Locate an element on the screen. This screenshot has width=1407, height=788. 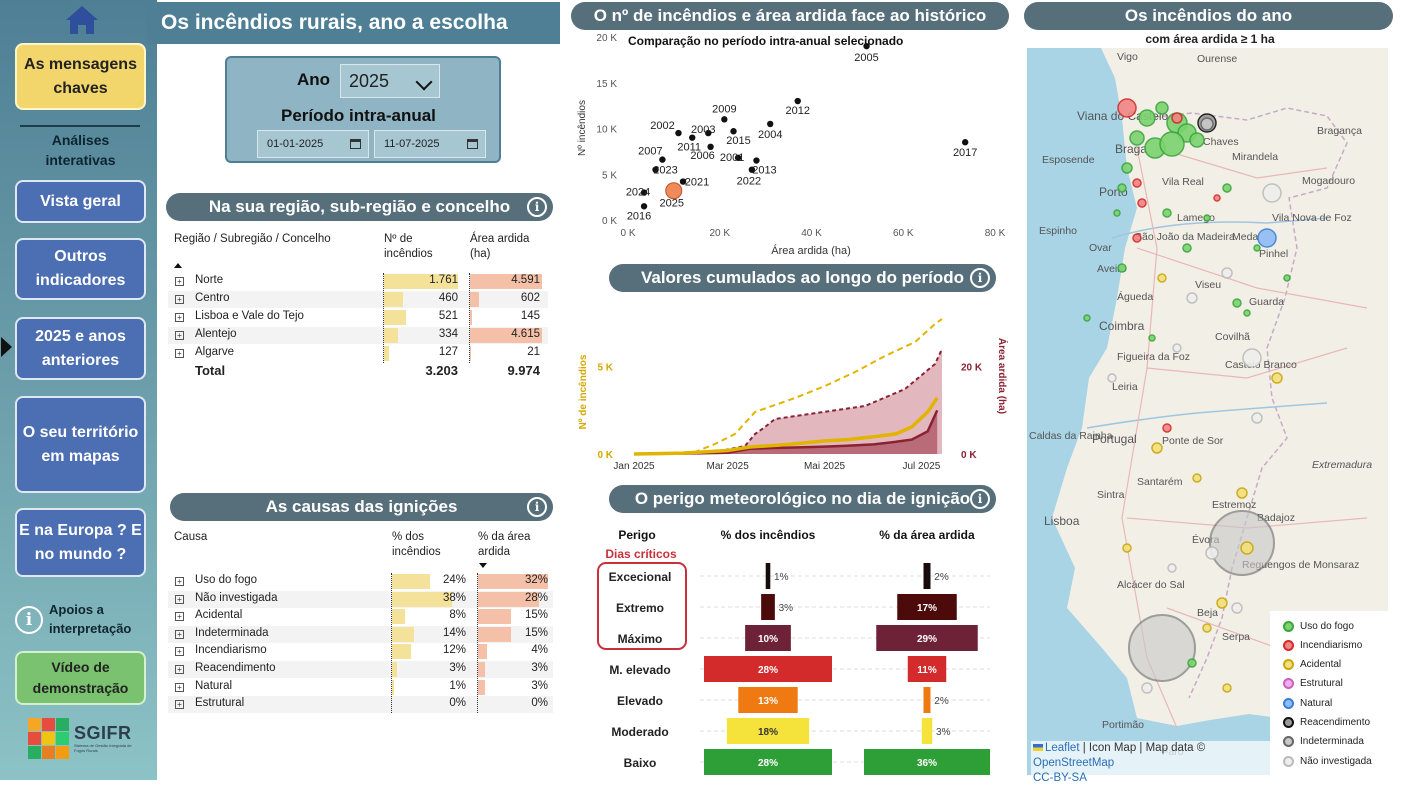
table-row: + Algarve 127 21 is located at coordinates (358, 353).